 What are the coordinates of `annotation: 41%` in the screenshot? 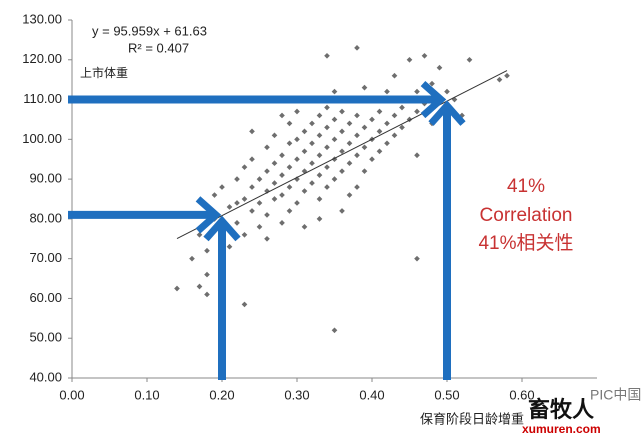 It's located at (526, 186).